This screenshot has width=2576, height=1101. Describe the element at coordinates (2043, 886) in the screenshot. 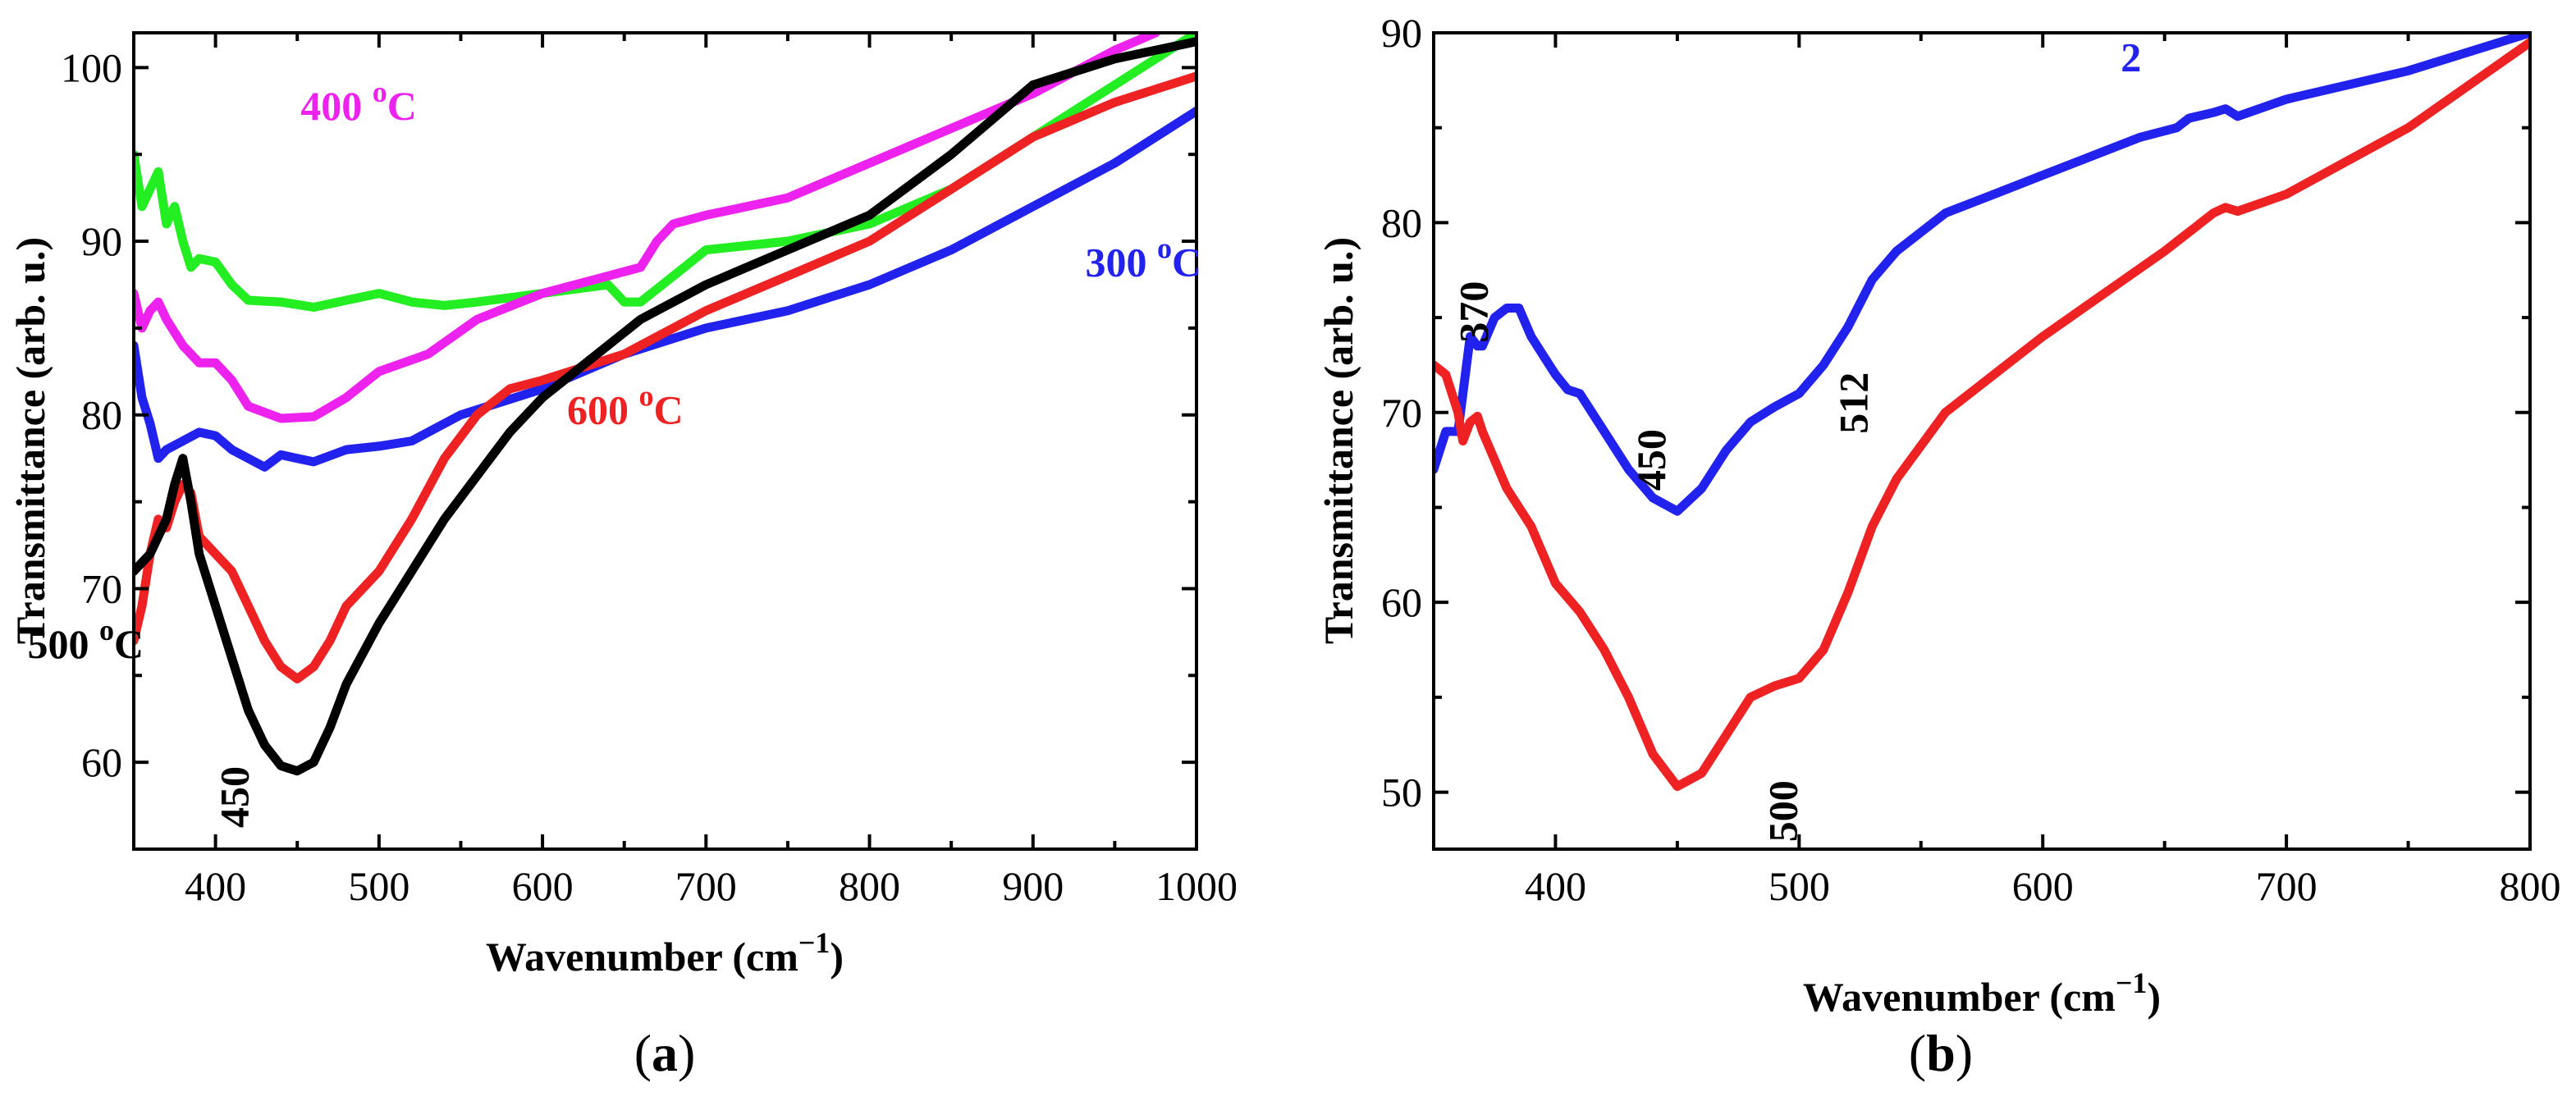

I see `panel-b-x-tick-label: 600` at that location.